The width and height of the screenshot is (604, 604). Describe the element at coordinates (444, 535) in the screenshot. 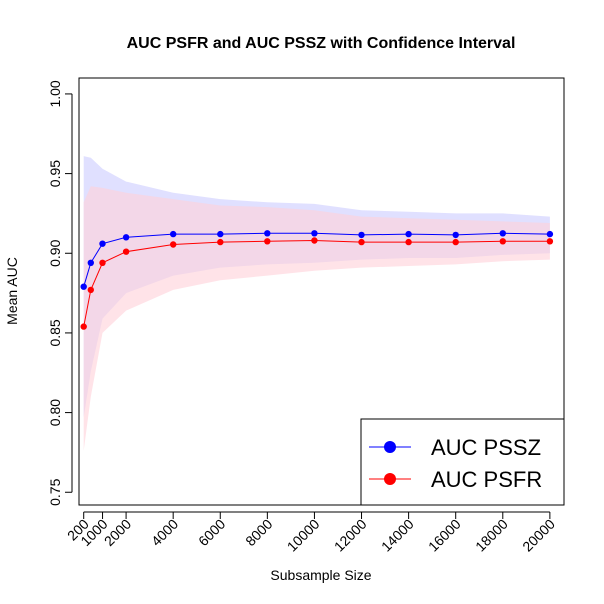

I see `x-tick-label: 16000` at that location.